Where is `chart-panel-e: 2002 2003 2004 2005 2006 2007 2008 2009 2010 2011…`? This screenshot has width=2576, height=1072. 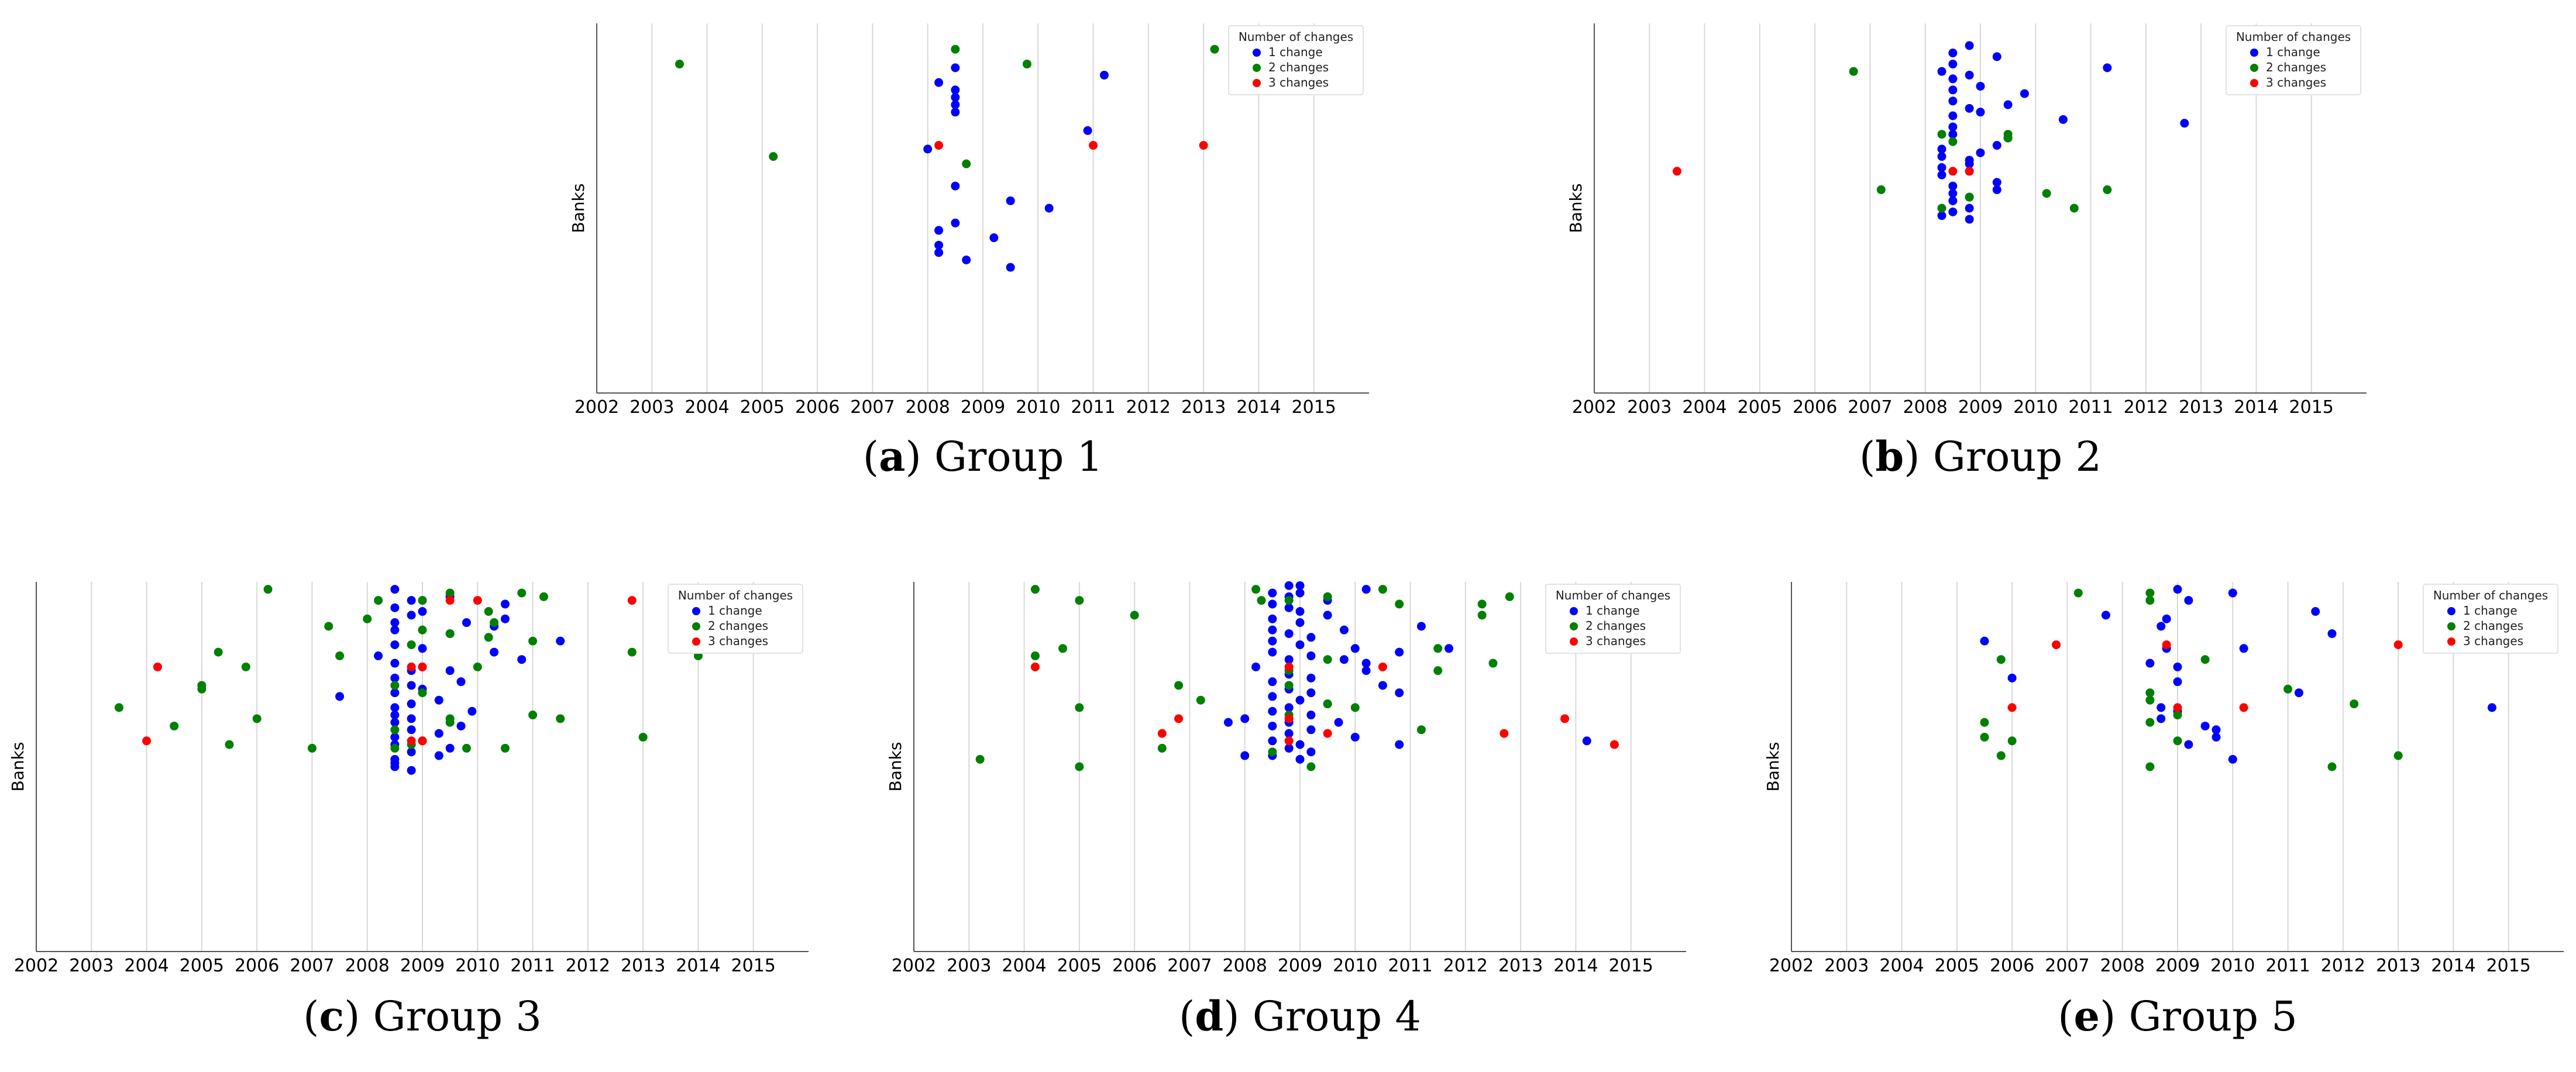
chart-panel-e: 2002 2003 2004 2005 2006 2007 2008 2009 2010 2011… is located at coordinates (2163, 811).